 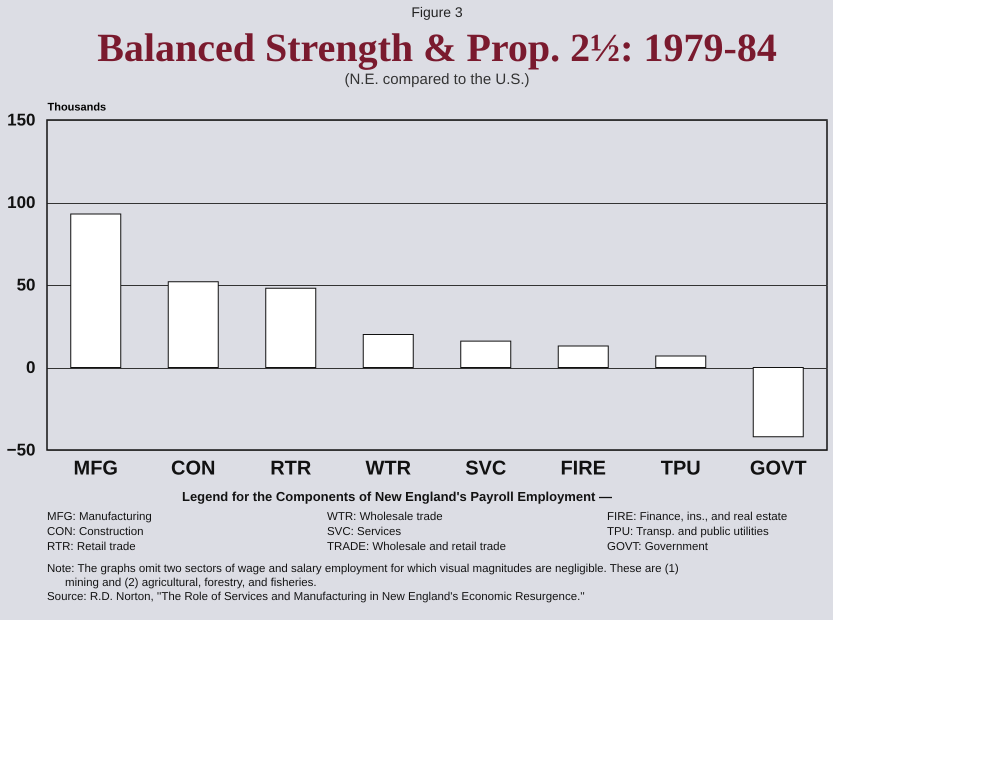 I want to click on source-note: Source: R.D. Norton, ''The Role of Services and Manufacturing in New England's Economic Resurgence.'', so click(x=316, y=597).